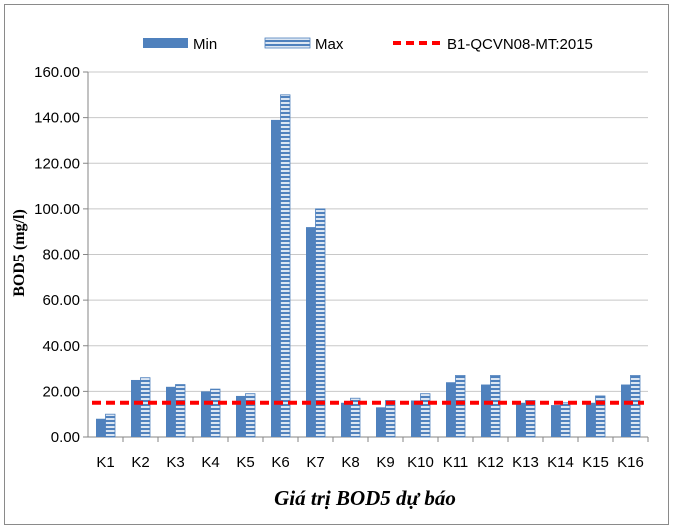  I want to click on x-tick-label-K10: K10, so click(420, 462).